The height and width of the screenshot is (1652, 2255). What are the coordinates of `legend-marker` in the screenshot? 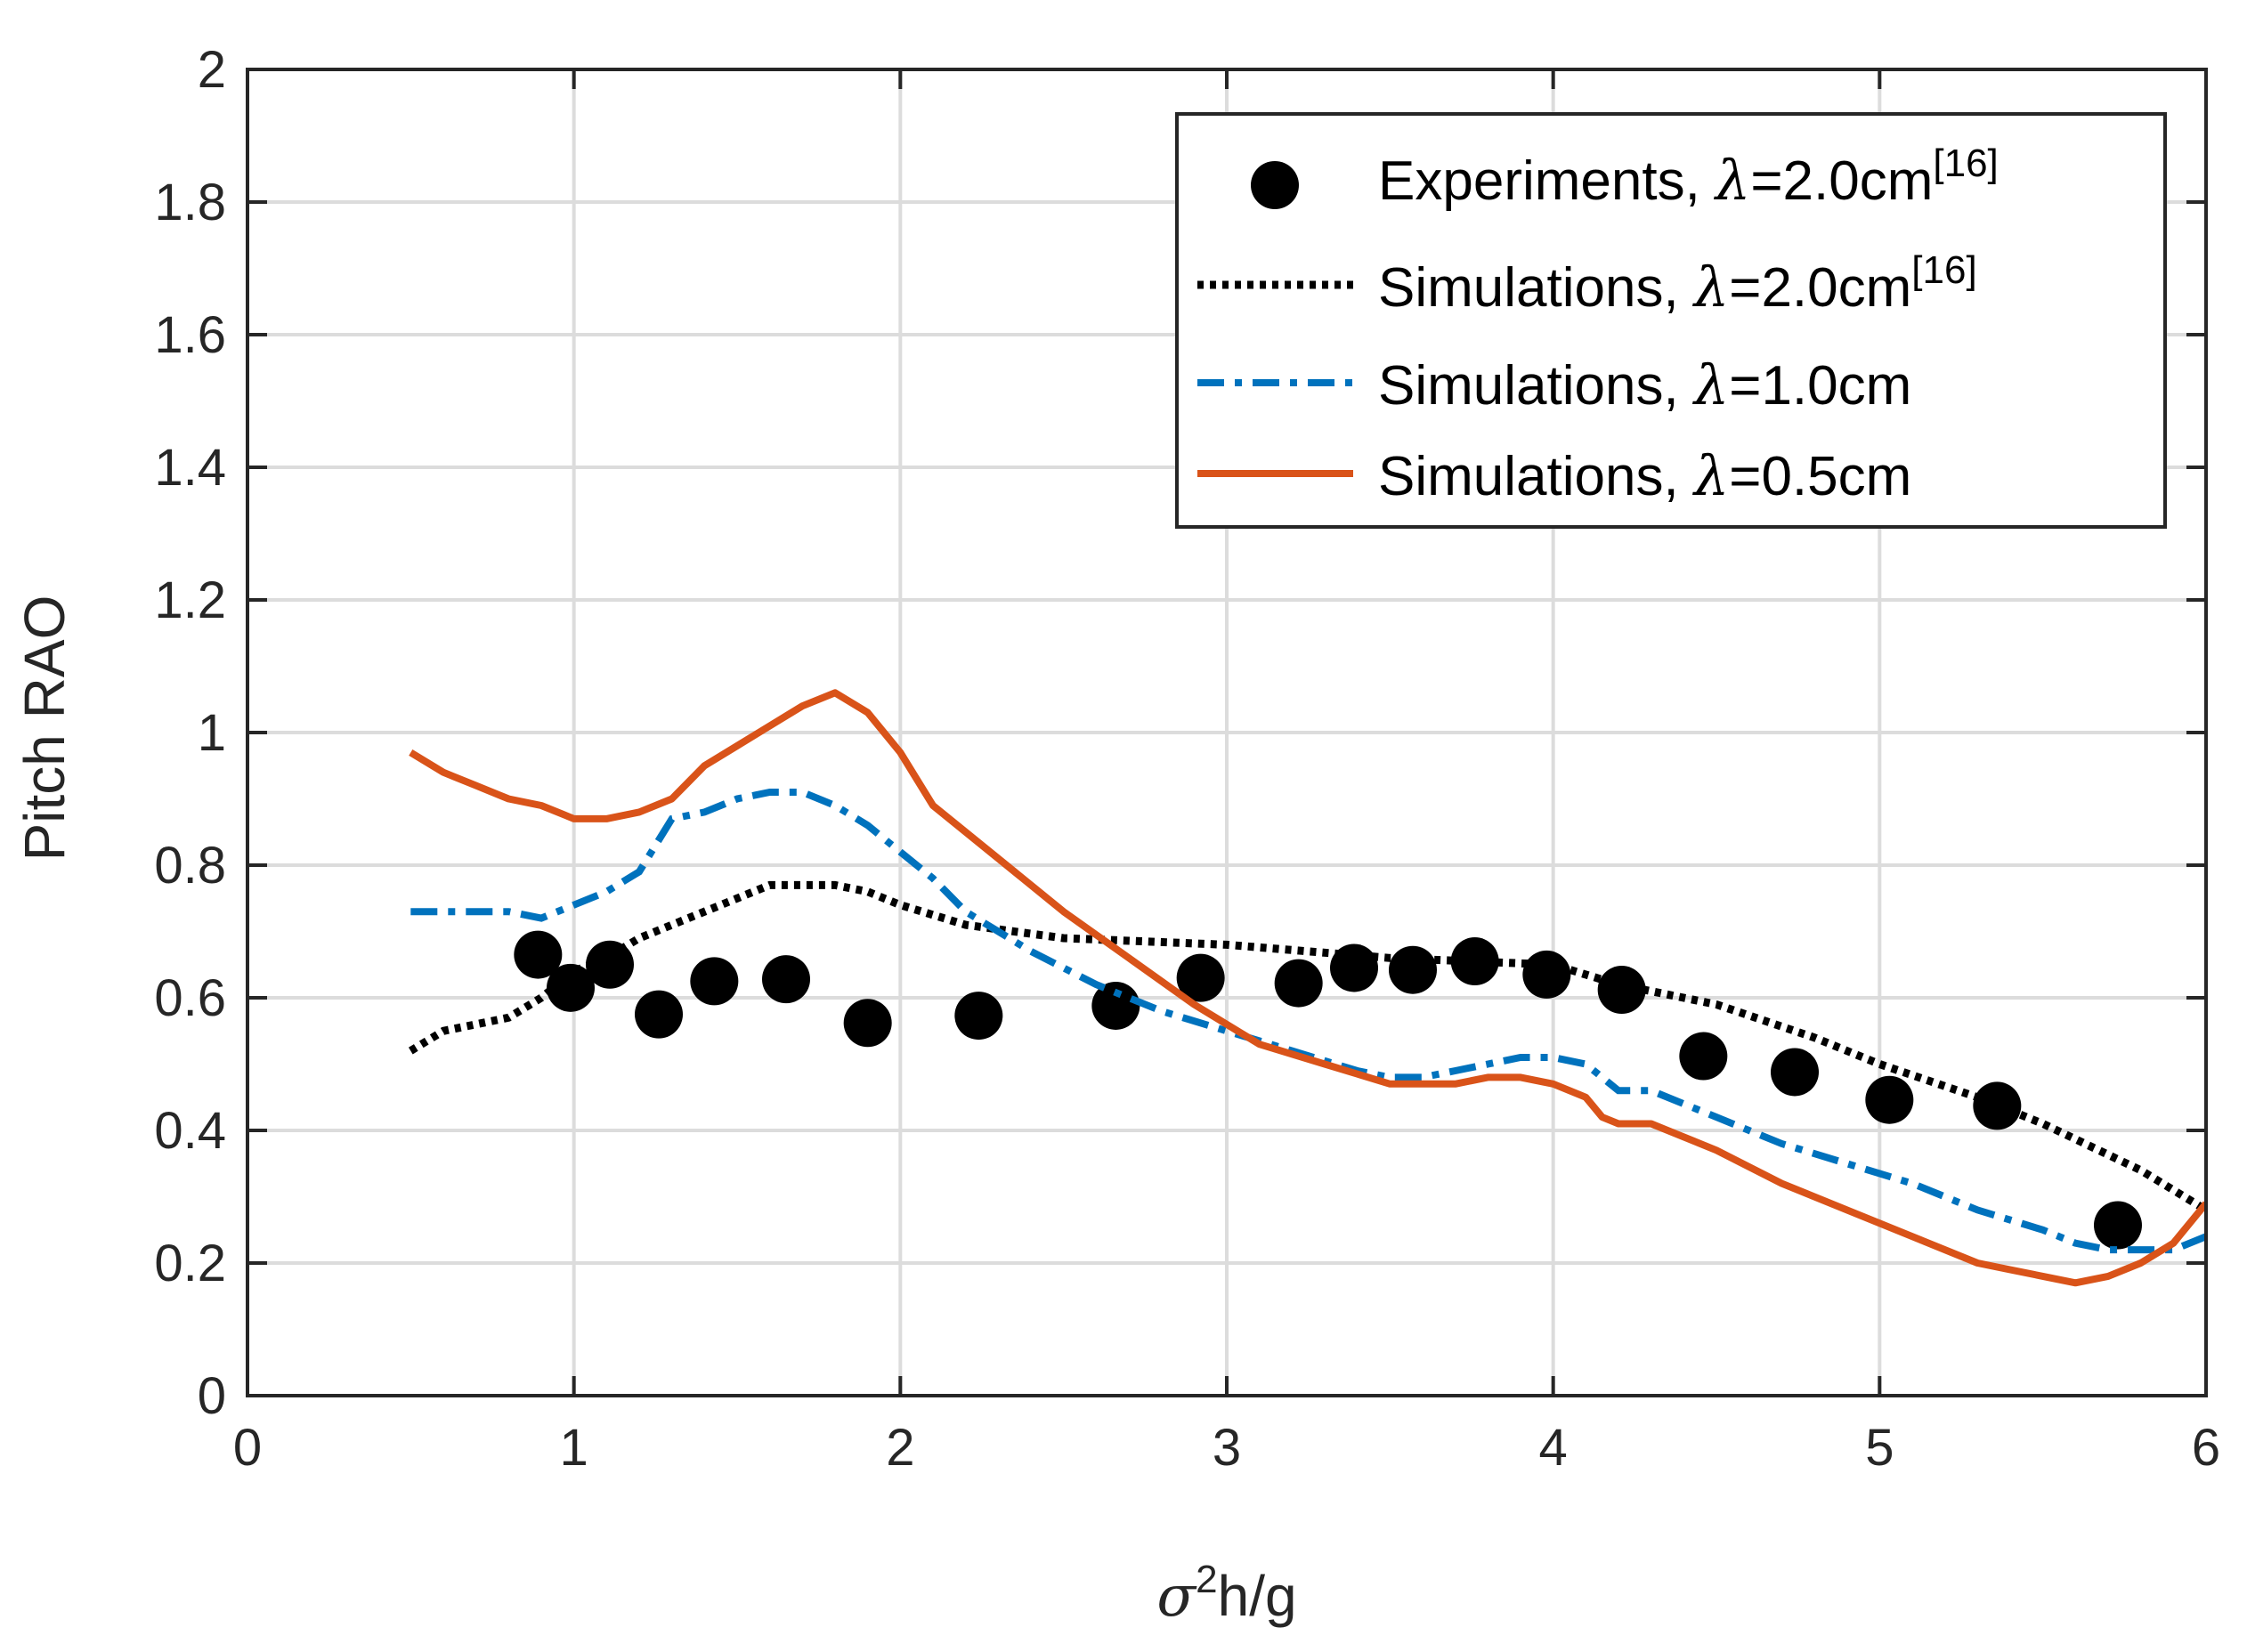 It's located at (1275, 185).